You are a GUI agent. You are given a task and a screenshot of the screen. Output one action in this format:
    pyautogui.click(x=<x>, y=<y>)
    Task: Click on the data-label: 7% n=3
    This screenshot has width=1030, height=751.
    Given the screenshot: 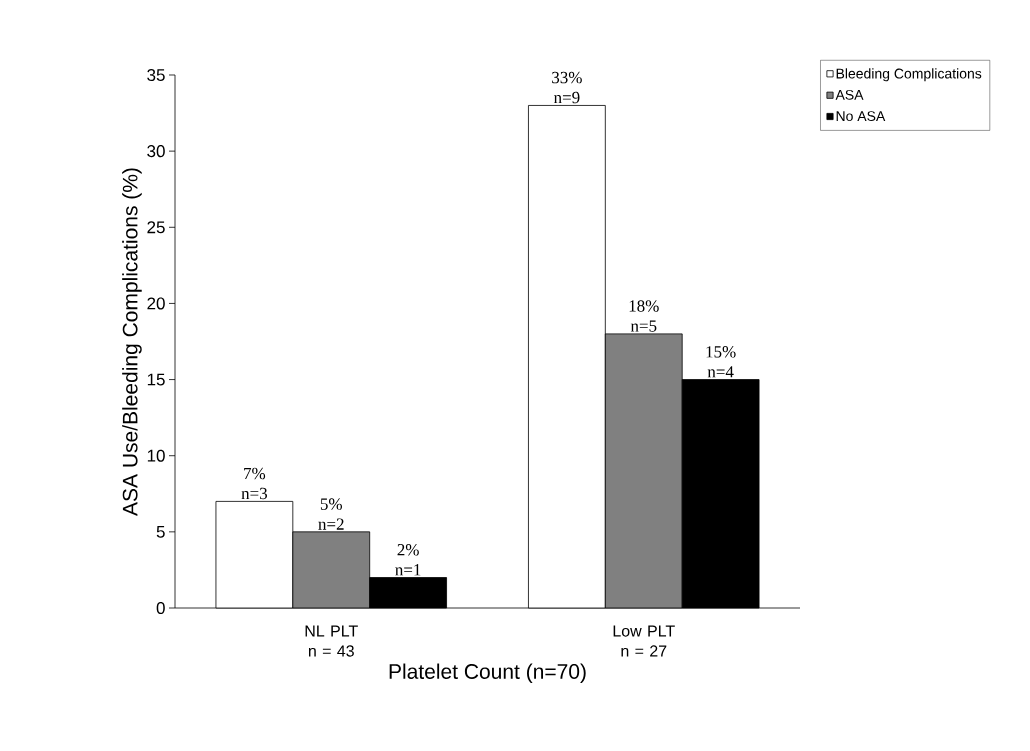 What is the action you would take?
    pyautogui.click(x=254, y=483)
    